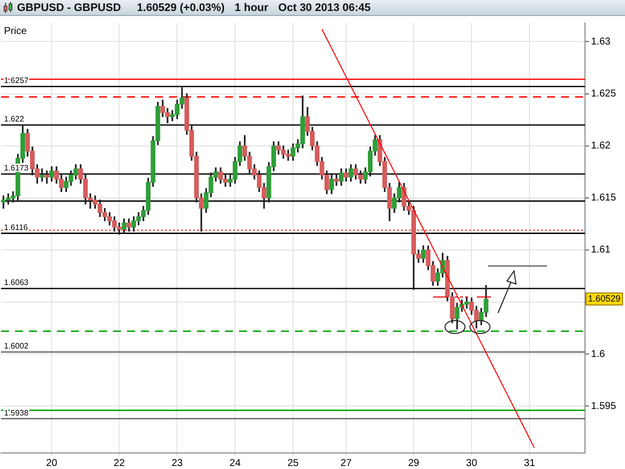 This screenshot has height=469, width=625. I want to click on ref-line-label: 1.622, so click(14, 119).